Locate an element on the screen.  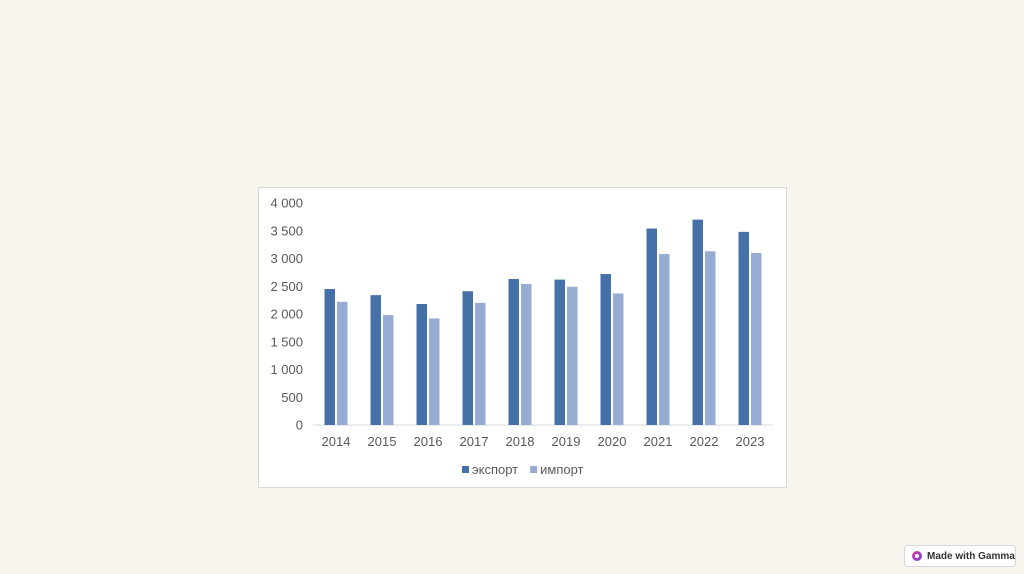
legend-label: импорт is located at coordinates (561, 469).